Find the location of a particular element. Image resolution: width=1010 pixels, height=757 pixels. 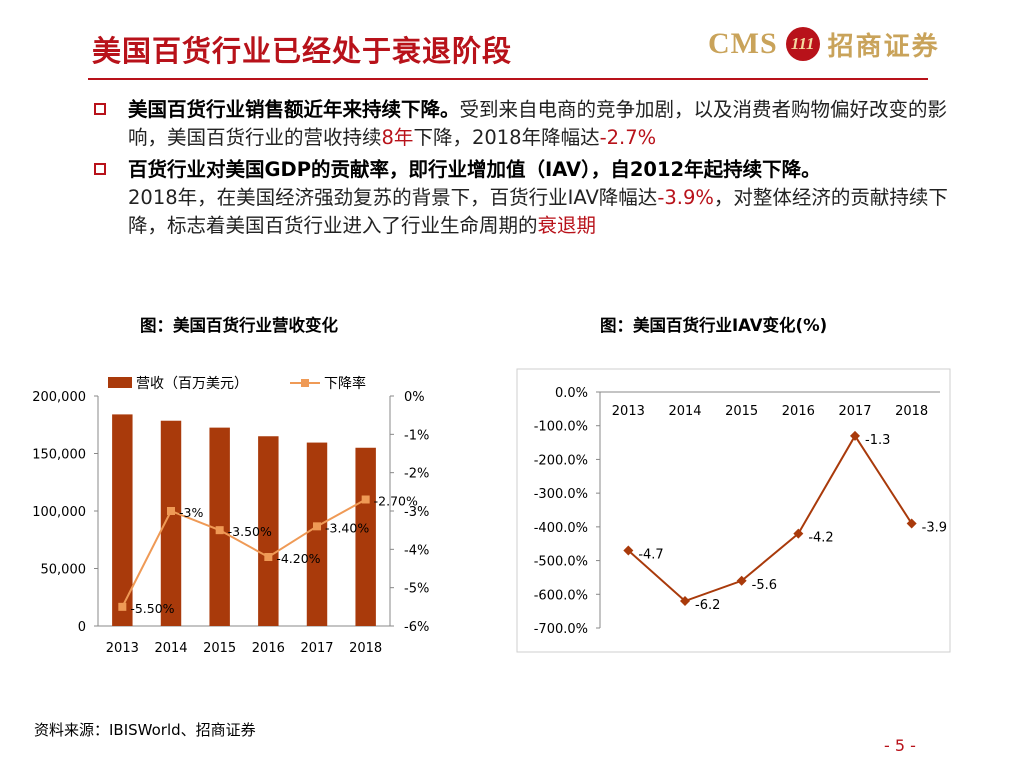

decline-rate-label: -3.40% is located at coordinates (347, 527).